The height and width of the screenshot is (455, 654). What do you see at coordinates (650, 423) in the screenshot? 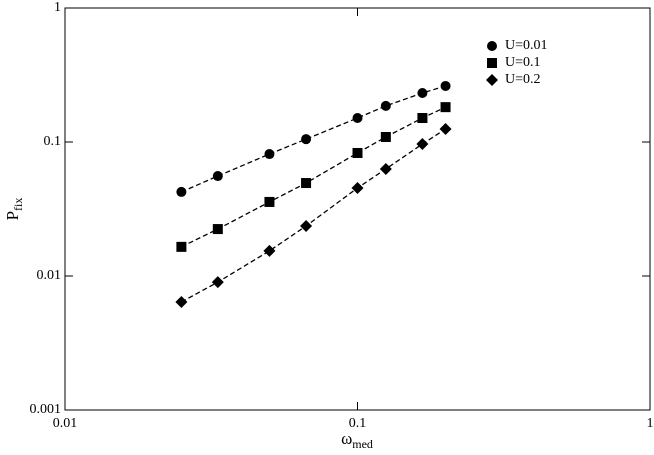
I see `x-tick-label: 1` at bounding box center [650, 423].